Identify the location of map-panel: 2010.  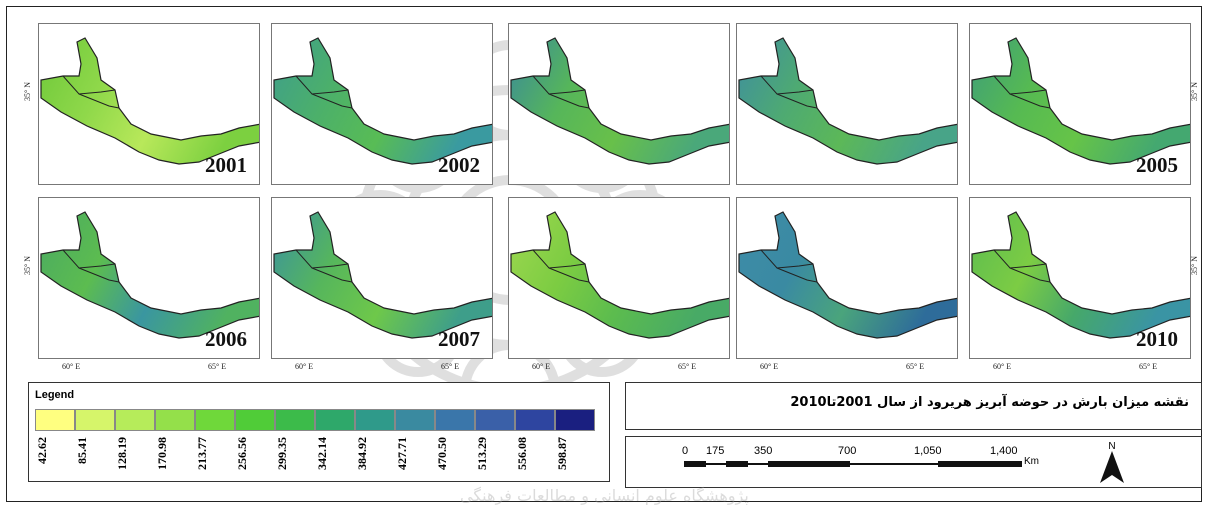
(1080, 278).